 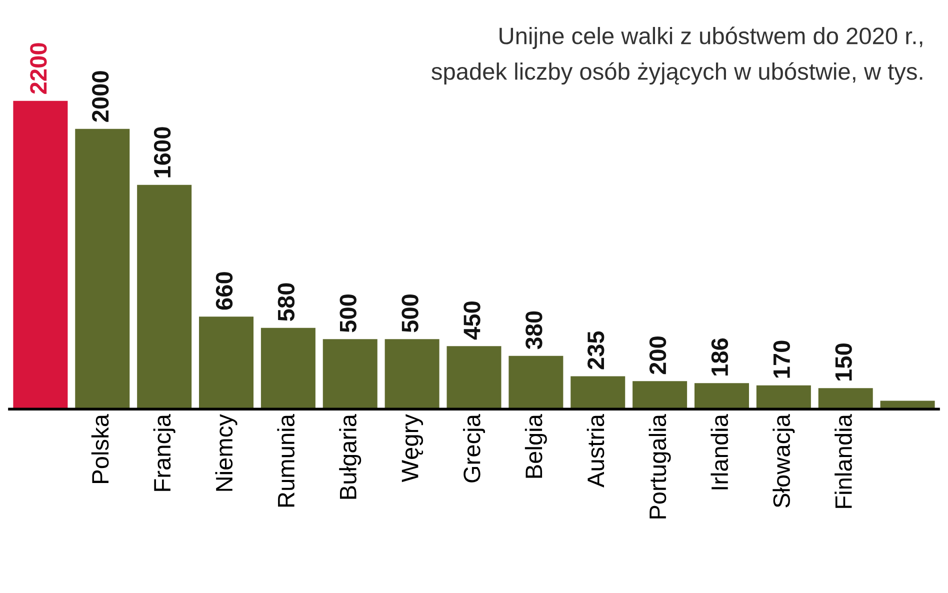 I want to click on data-label: 150, so click(x=843, y=362).